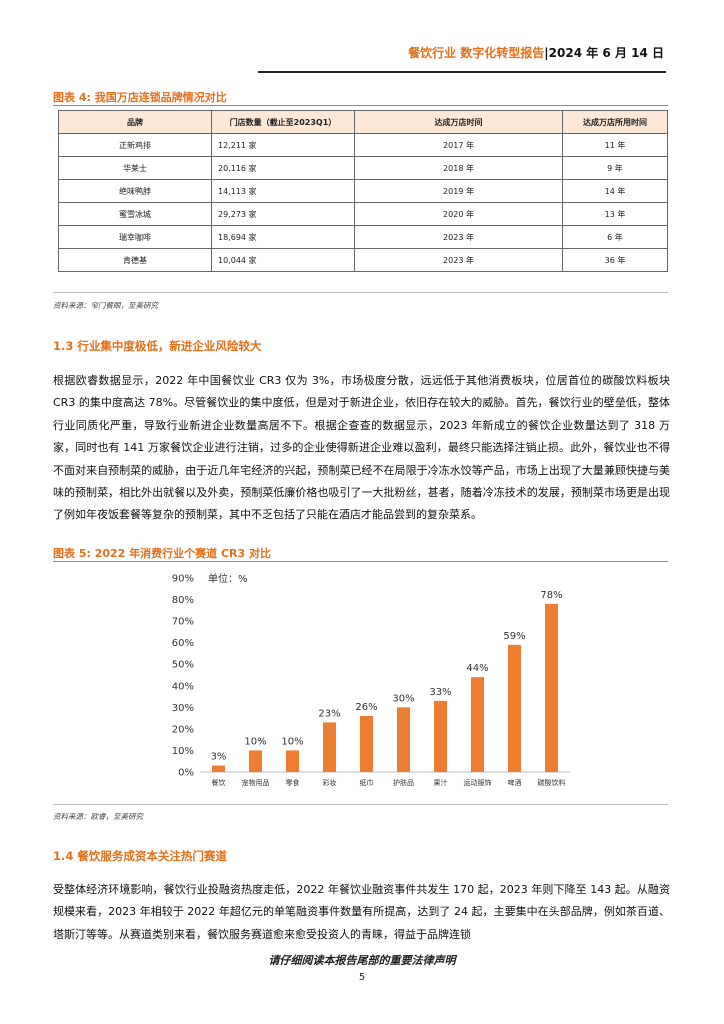 The image size is (724, 1024). Describe the element at coordinates (476, 53) in the screenshot. I see `report-title: 餐饮行业 数字化转型报告` at that location.